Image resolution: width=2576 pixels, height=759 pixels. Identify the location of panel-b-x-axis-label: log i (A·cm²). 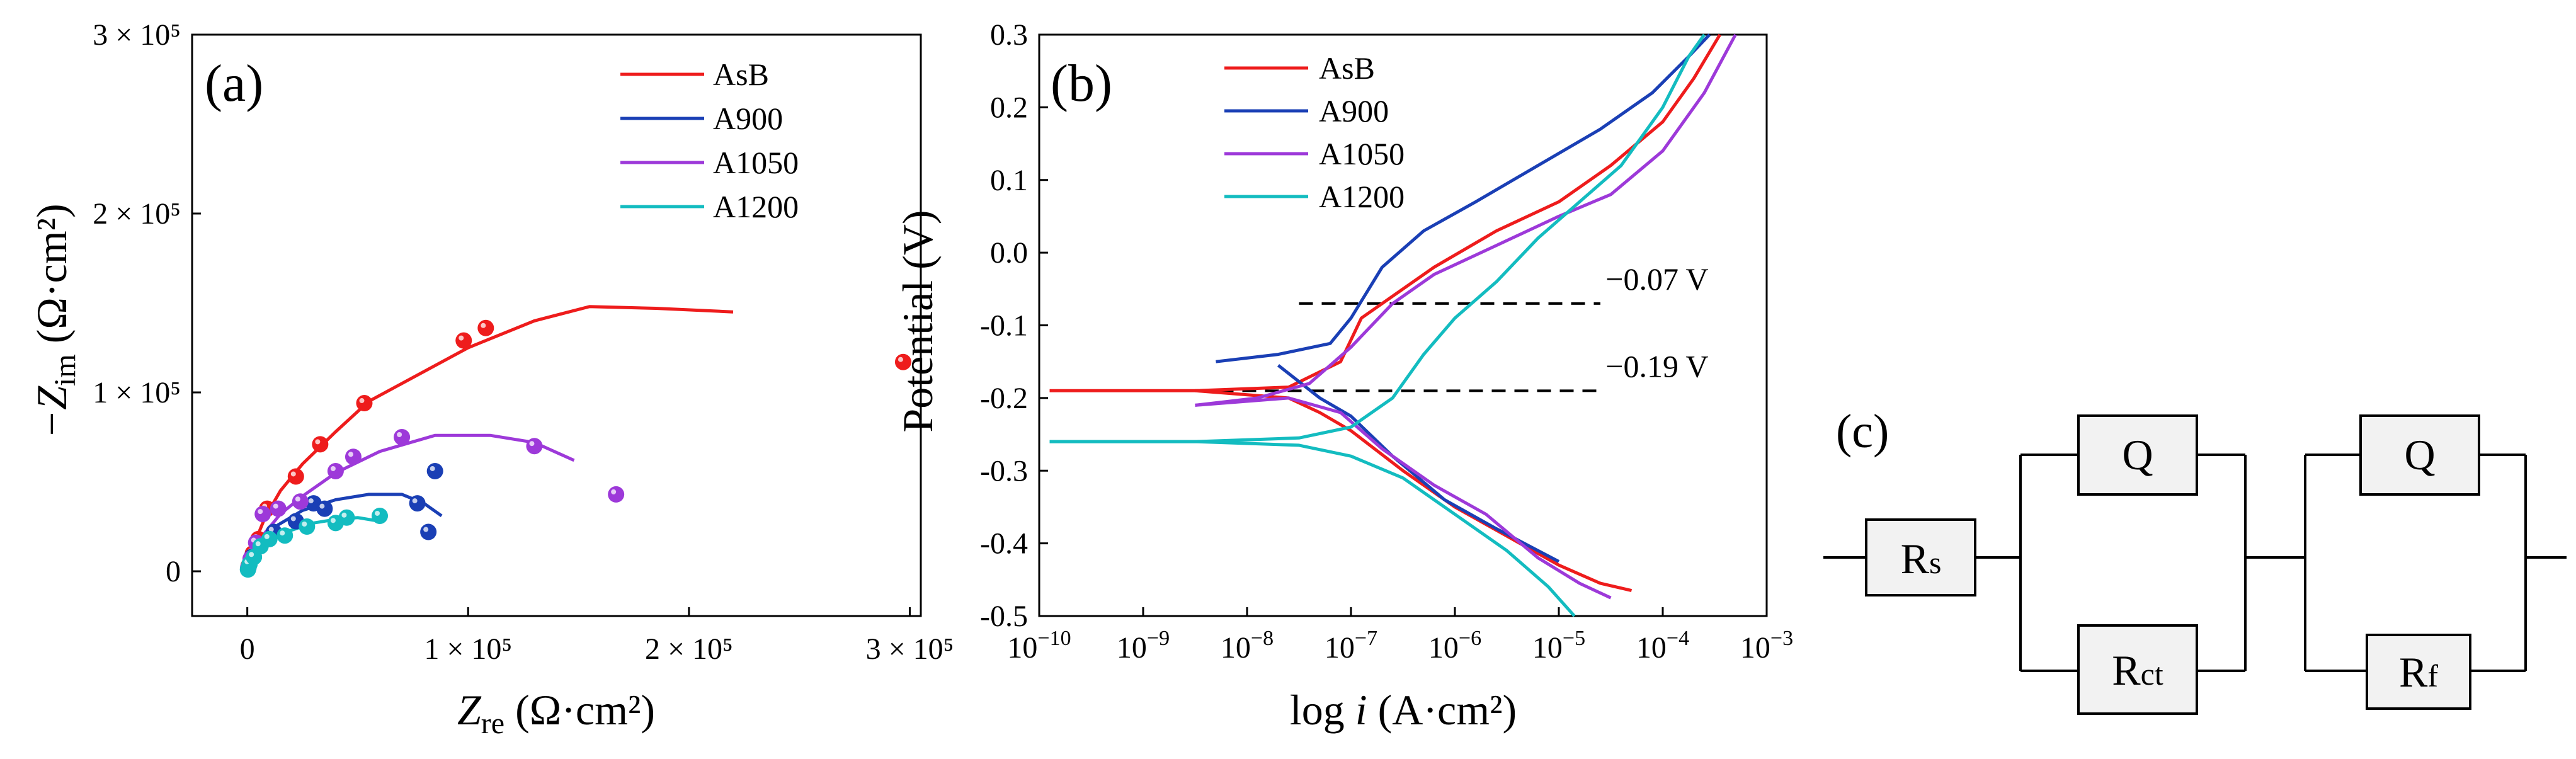
(1403, 710).